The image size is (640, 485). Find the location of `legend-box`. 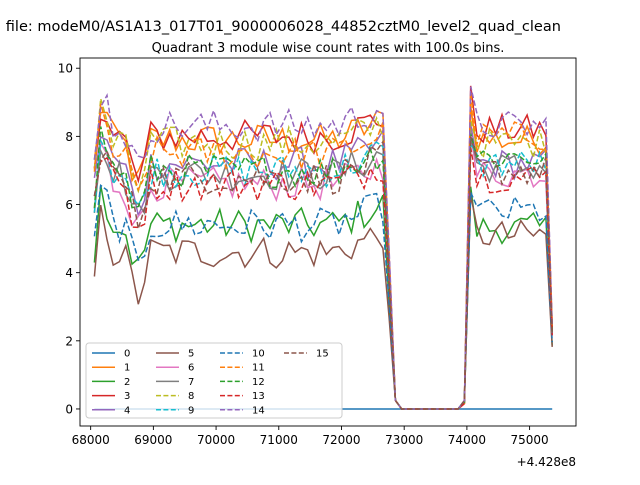

legend-box is located at coordinates (214, 380).